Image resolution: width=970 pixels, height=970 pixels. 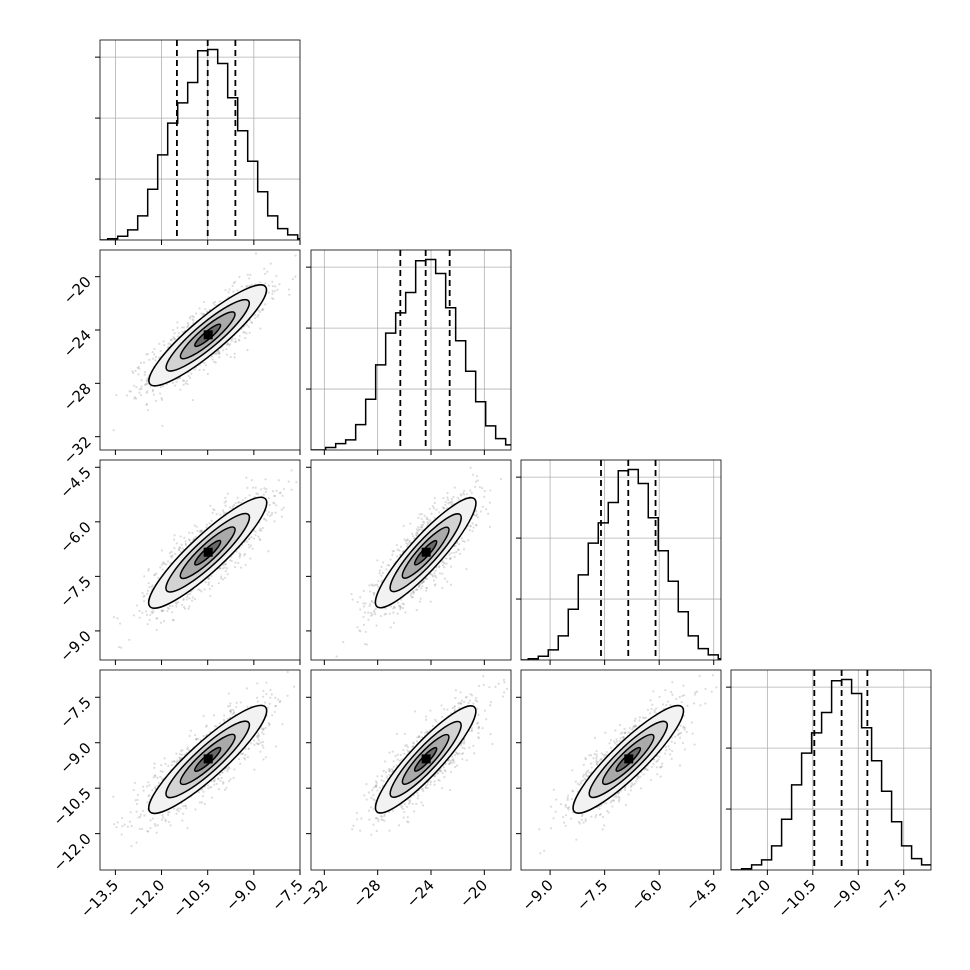 I want to click on x-tick-label: −12.0, so click(x=145, y=898).